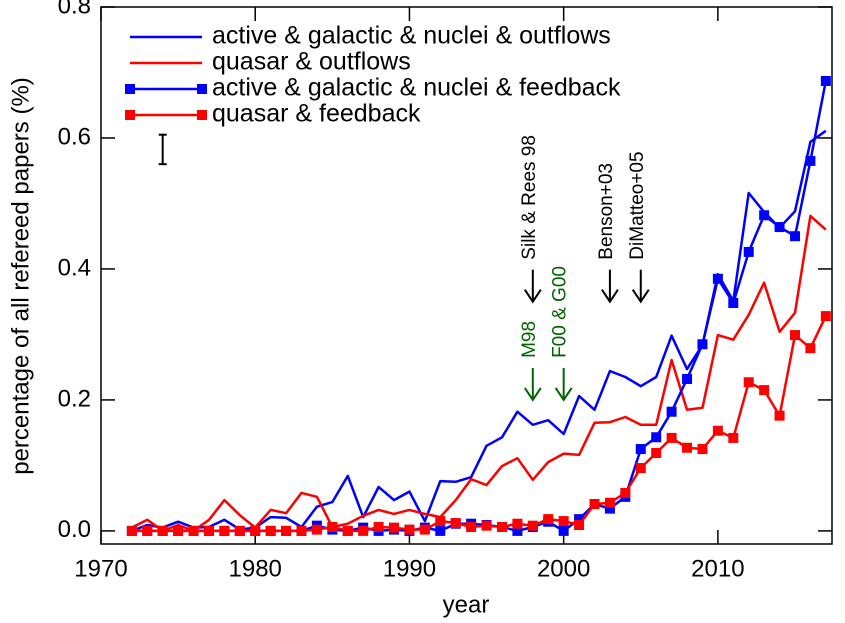 This screenshot has height=623, width=845. Describe the element at coordinates (74, 136) in the screenshot. I see `y-tick-label: 0.6` at that location.